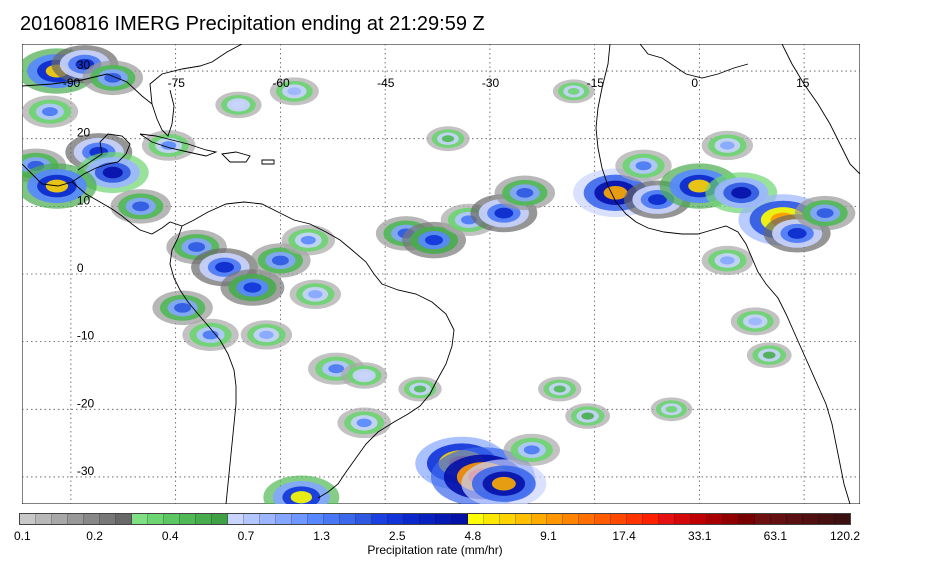  What do you see at coordinates (86, 471) in the screenshot?
I see `latitude-label: -30` at bounding box center [86, 471].